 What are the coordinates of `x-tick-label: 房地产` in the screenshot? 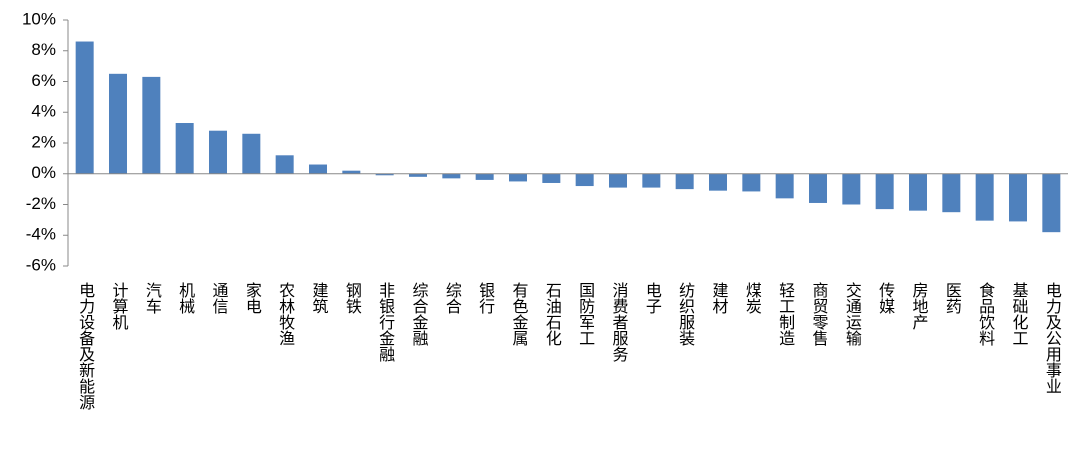 It's located at (919, 306).